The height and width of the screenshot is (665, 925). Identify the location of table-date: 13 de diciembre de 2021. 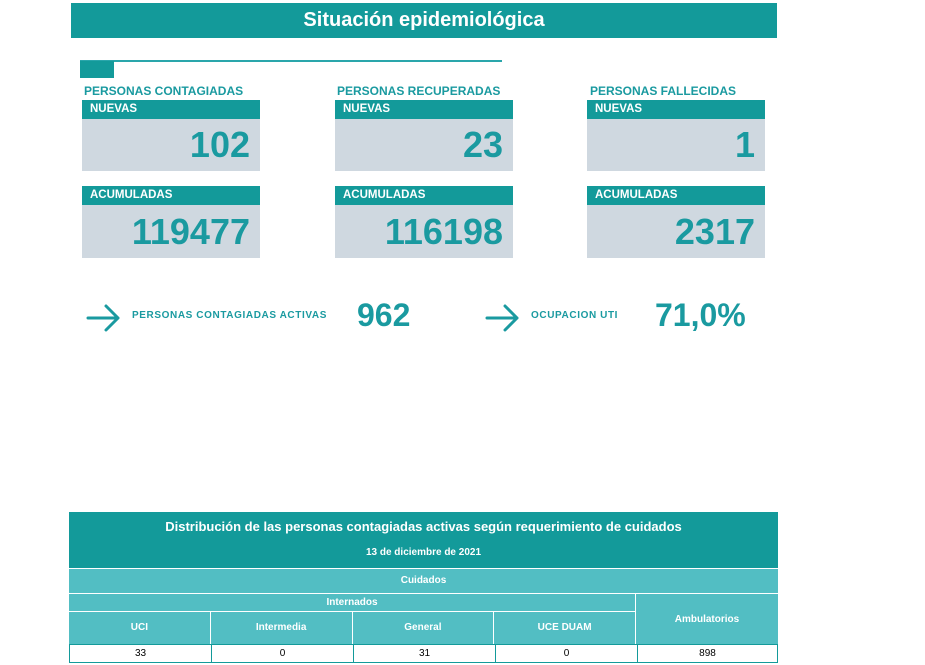
(423, 555).